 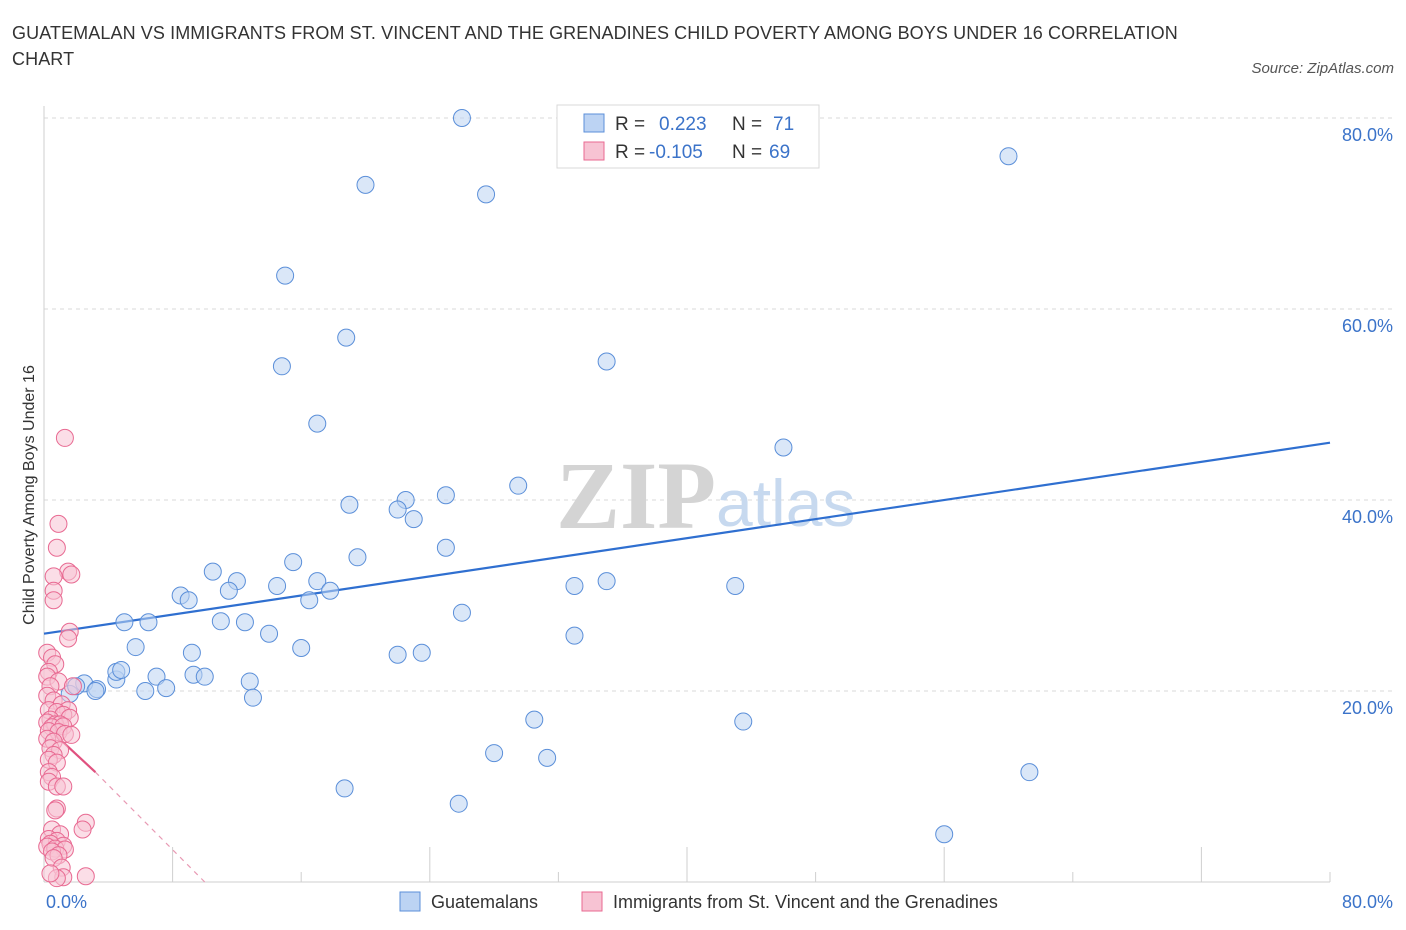 I want to click on x-tick-label: 80.0%, so click(x=1367, y=902).